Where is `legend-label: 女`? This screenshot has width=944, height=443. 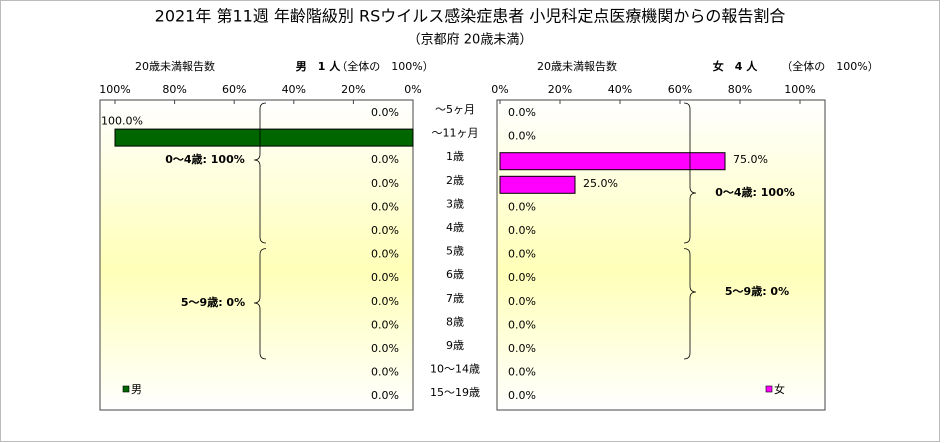 legend-label: 女 is located at coordinates (779, 389).